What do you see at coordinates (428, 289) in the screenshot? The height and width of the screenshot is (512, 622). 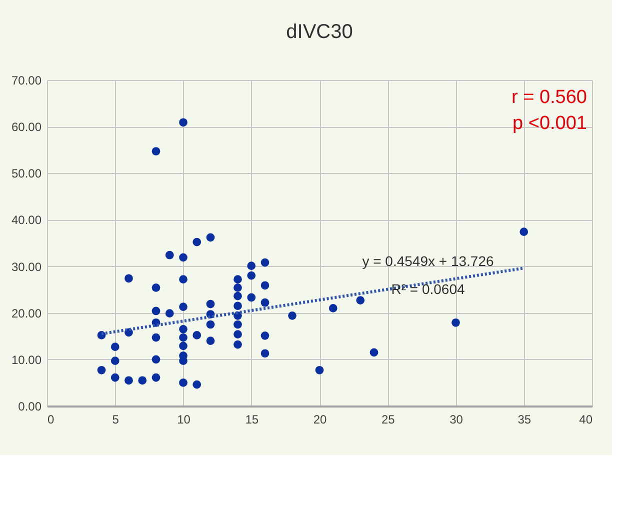 I see `annotation: R² = 0.0604` at bounding box center [428, 289].